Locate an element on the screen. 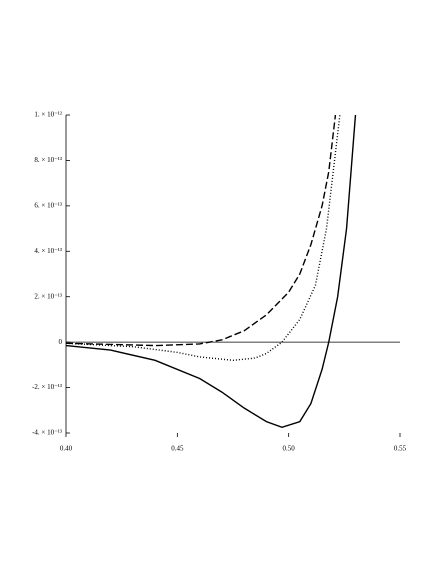 This screenshot has width=436, height=569. y-tick-label: 2. × 10⁻¹³ is located at coordinates (48, 296).